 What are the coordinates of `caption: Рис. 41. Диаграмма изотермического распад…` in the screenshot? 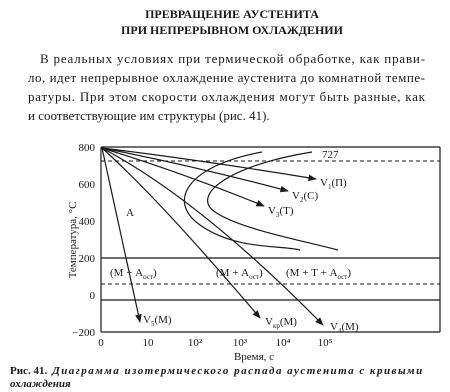 It's located at (216, 371).